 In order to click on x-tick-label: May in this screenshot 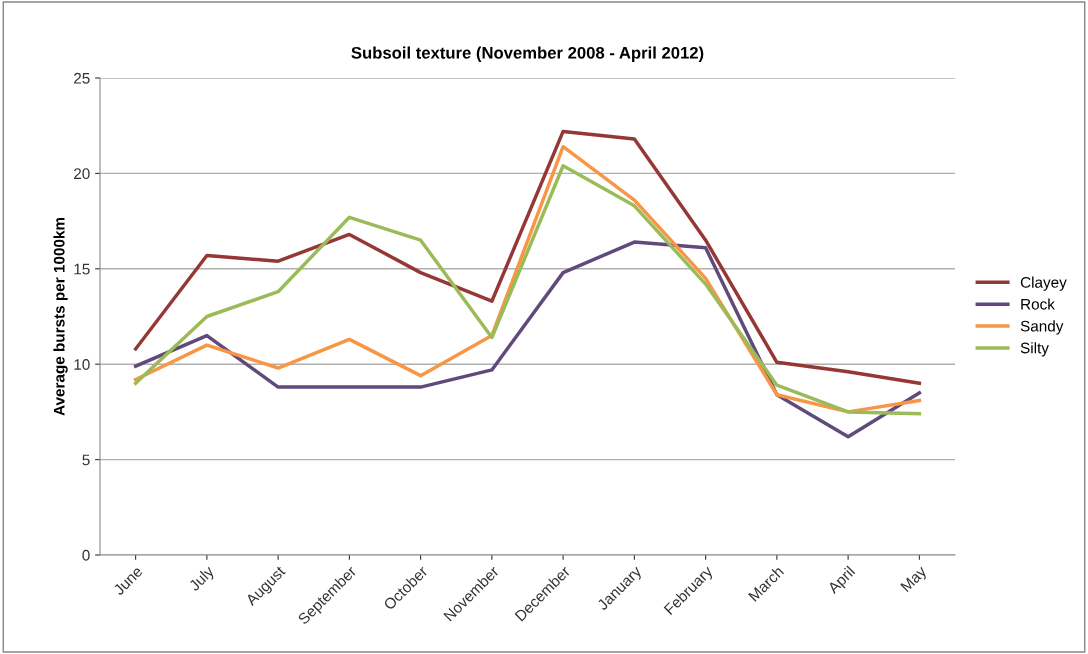, I will do `click(915, 580)`.